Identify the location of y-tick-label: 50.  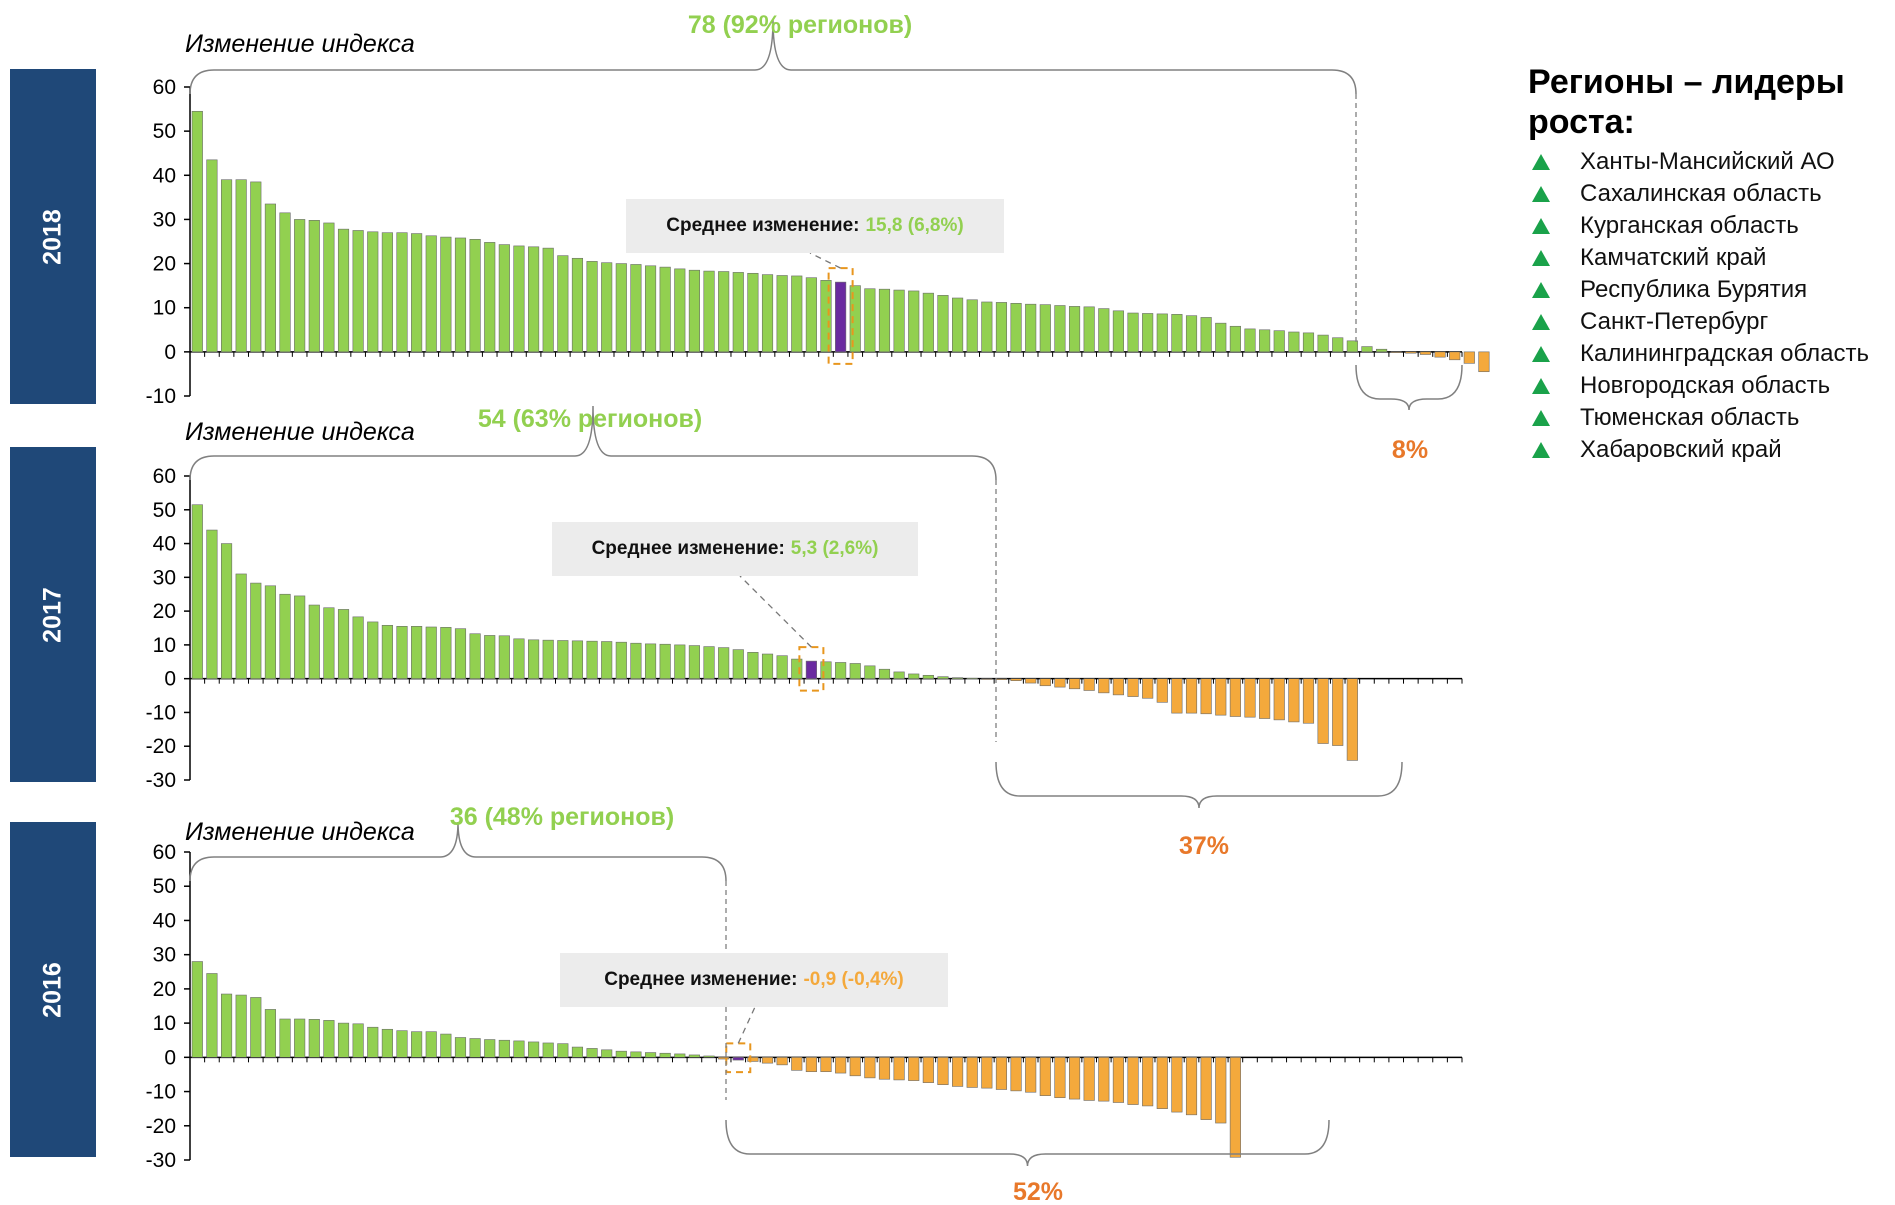
(164, 886).